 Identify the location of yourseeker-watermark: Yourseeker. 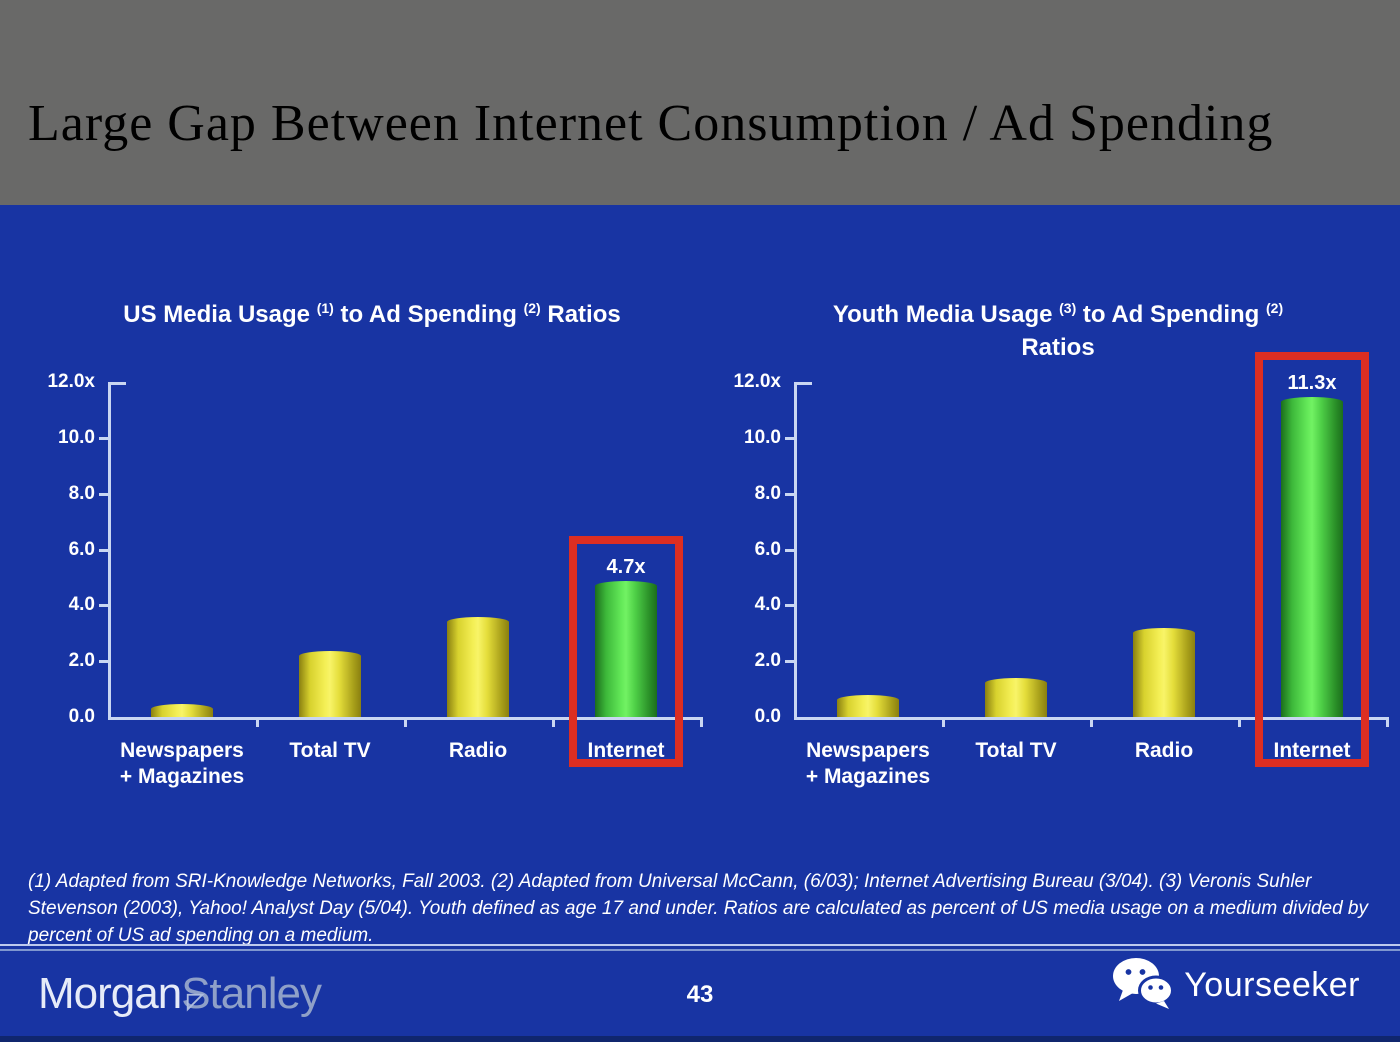
(1236, 985).